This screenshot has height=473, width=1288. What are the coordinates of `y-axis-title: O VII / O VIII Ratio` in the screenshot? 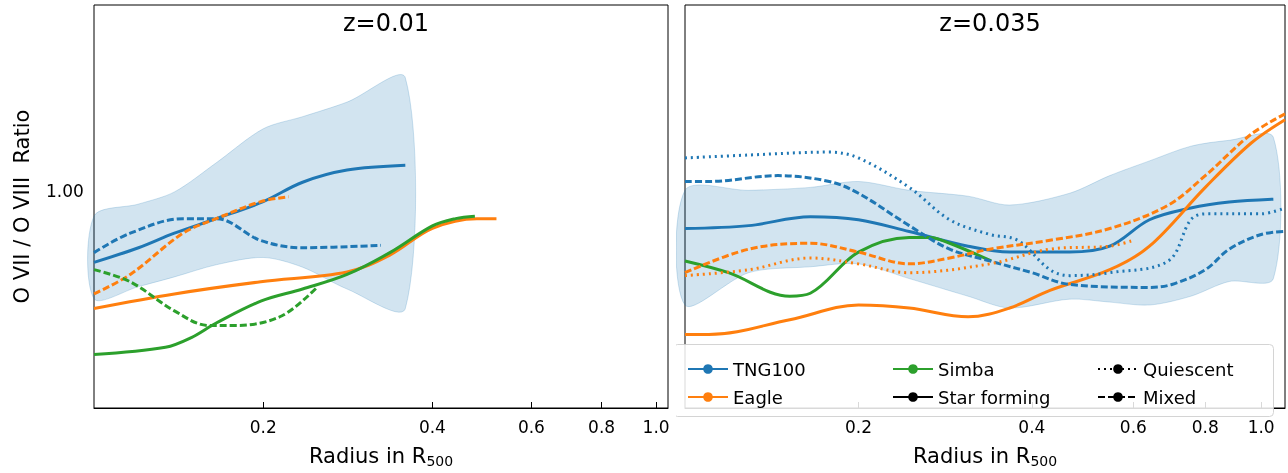 It's located at (21, 206).